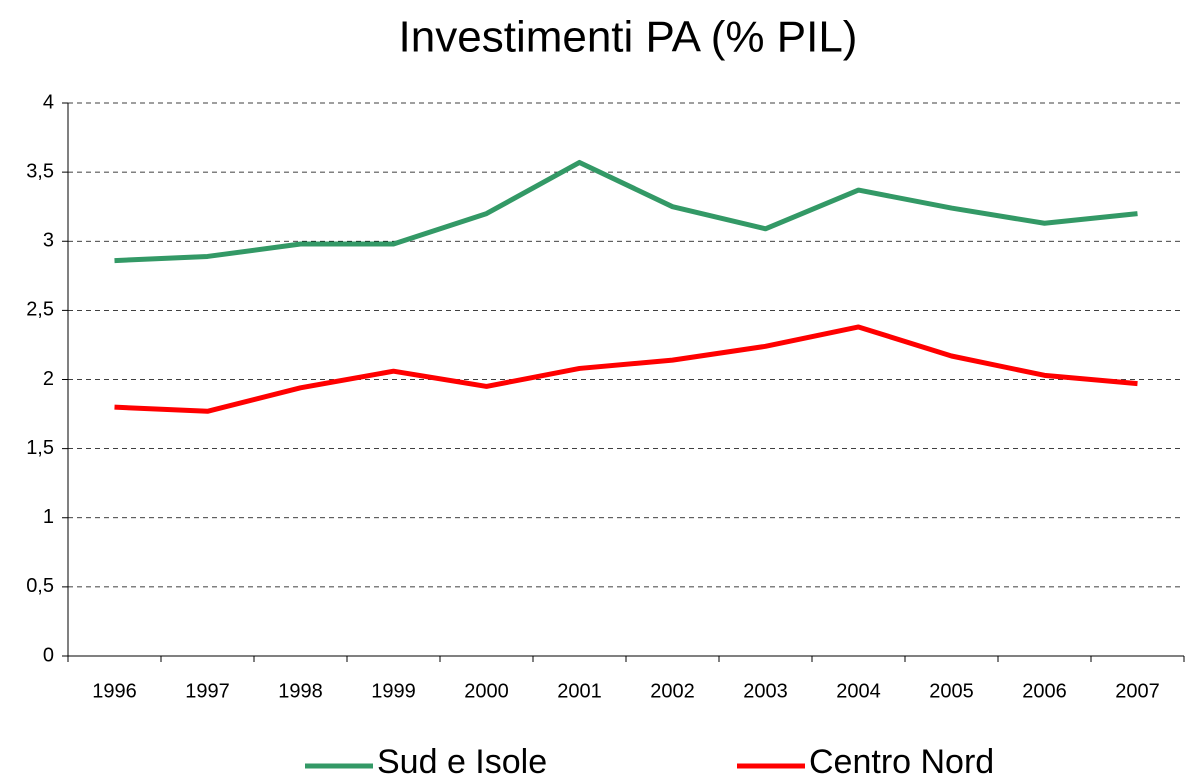 The height and width of the screenshot is (778, 1186). I want to click on x-tick-label: 2000, so click(486, 691).